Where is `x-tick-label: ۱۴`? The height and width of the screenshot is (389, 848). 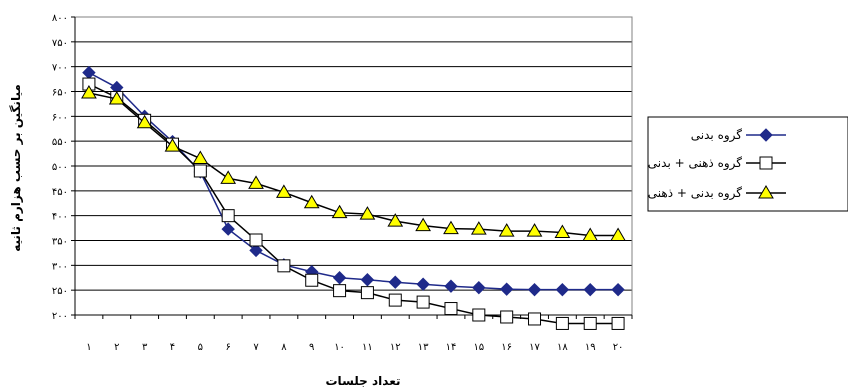
x-tick-label: ۱۴ is located at coordinates (451, 347).